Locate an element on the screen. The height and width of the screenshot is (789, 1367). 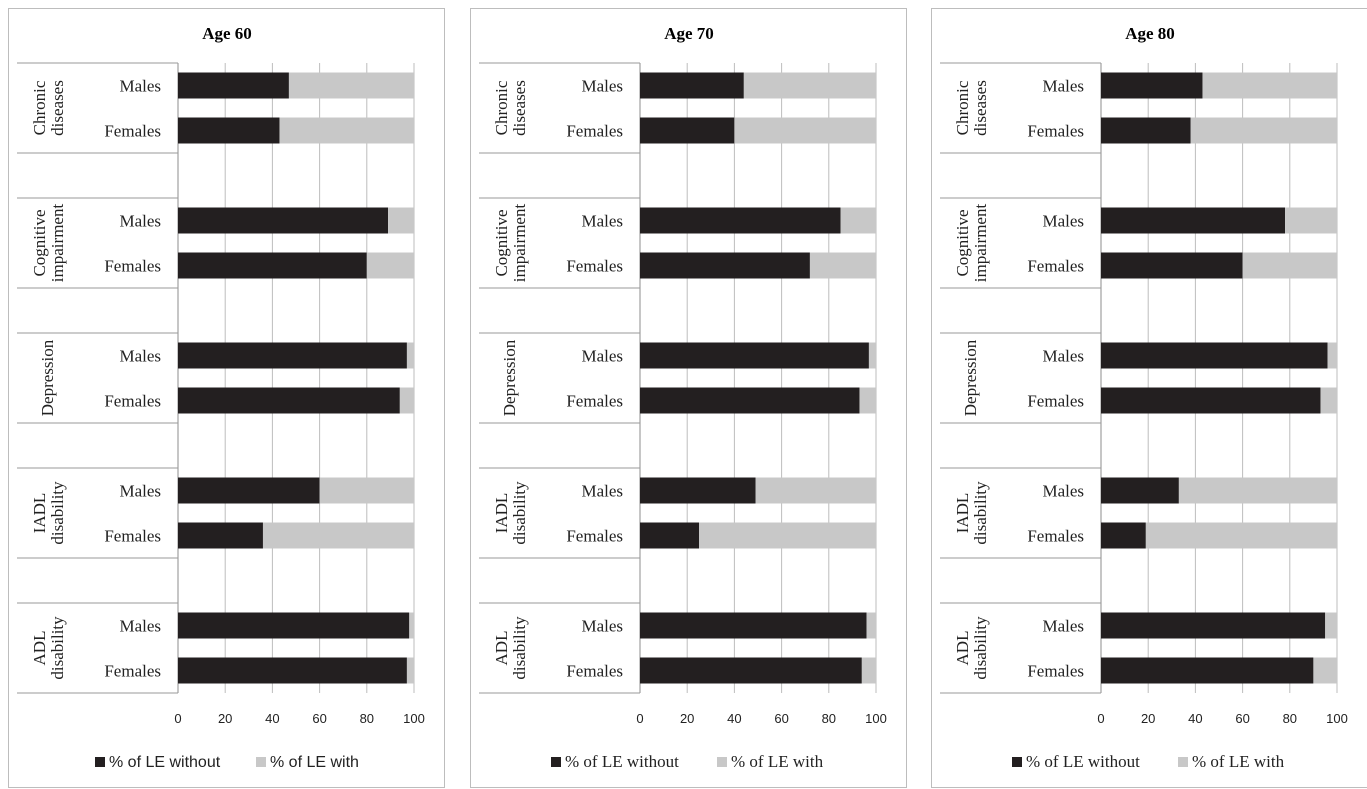
bar-with-depression-males is located at coordinates (872, 355).